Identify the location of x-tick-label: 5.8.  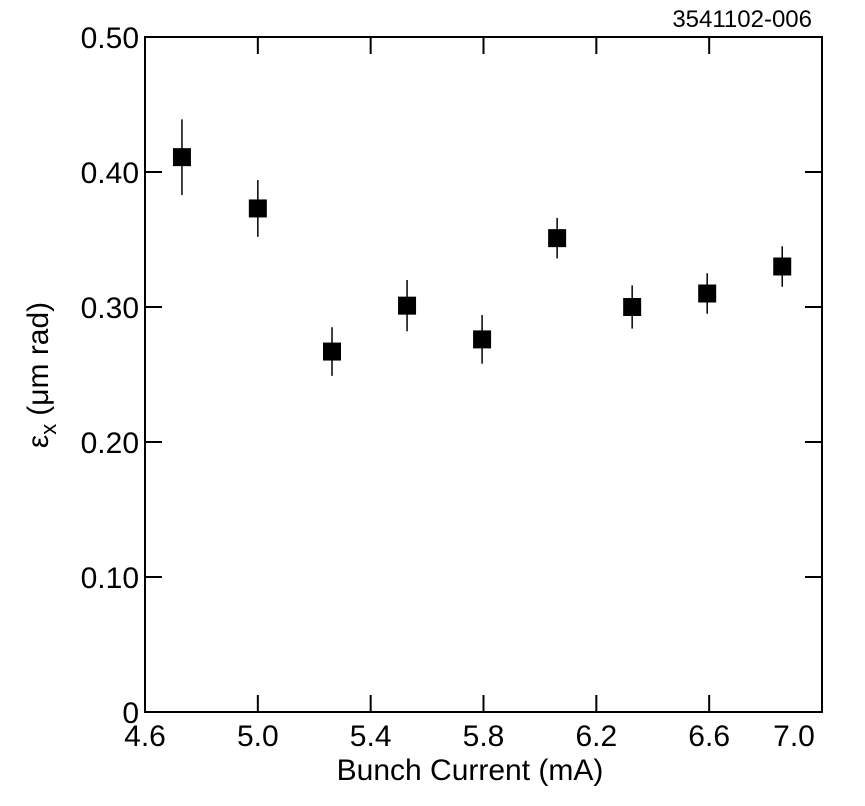
(484, 736).